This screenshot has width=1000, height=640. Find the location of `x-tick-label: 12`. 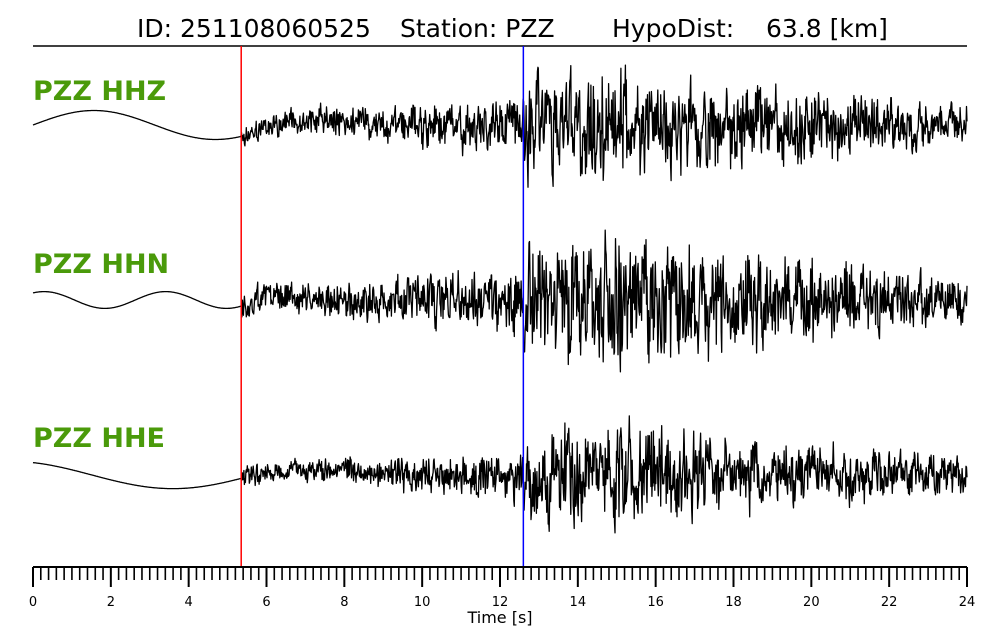

x-tick-label: 12 is located at coordinates (500, 602).